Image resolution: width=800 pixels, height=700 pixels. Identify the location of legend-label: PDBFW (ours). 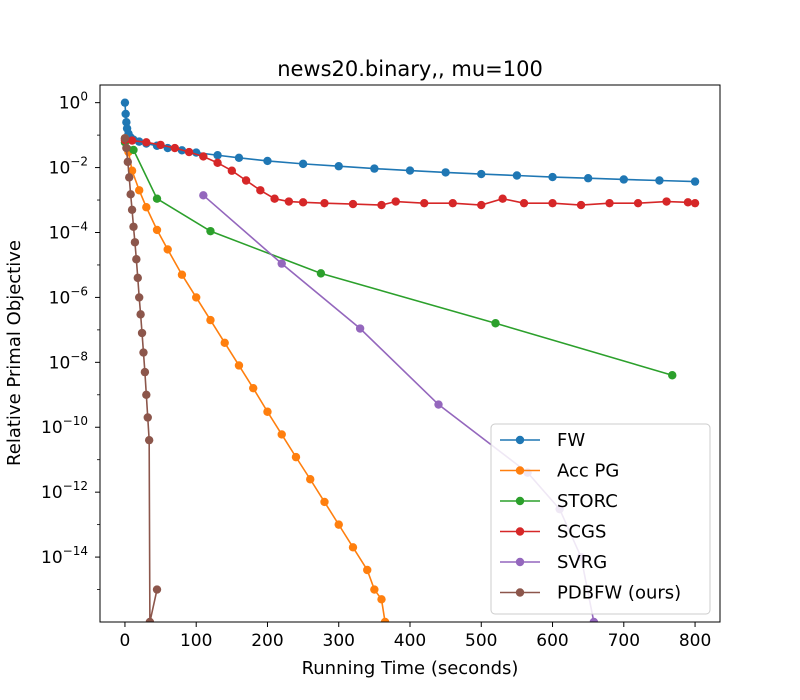
(619, 593).